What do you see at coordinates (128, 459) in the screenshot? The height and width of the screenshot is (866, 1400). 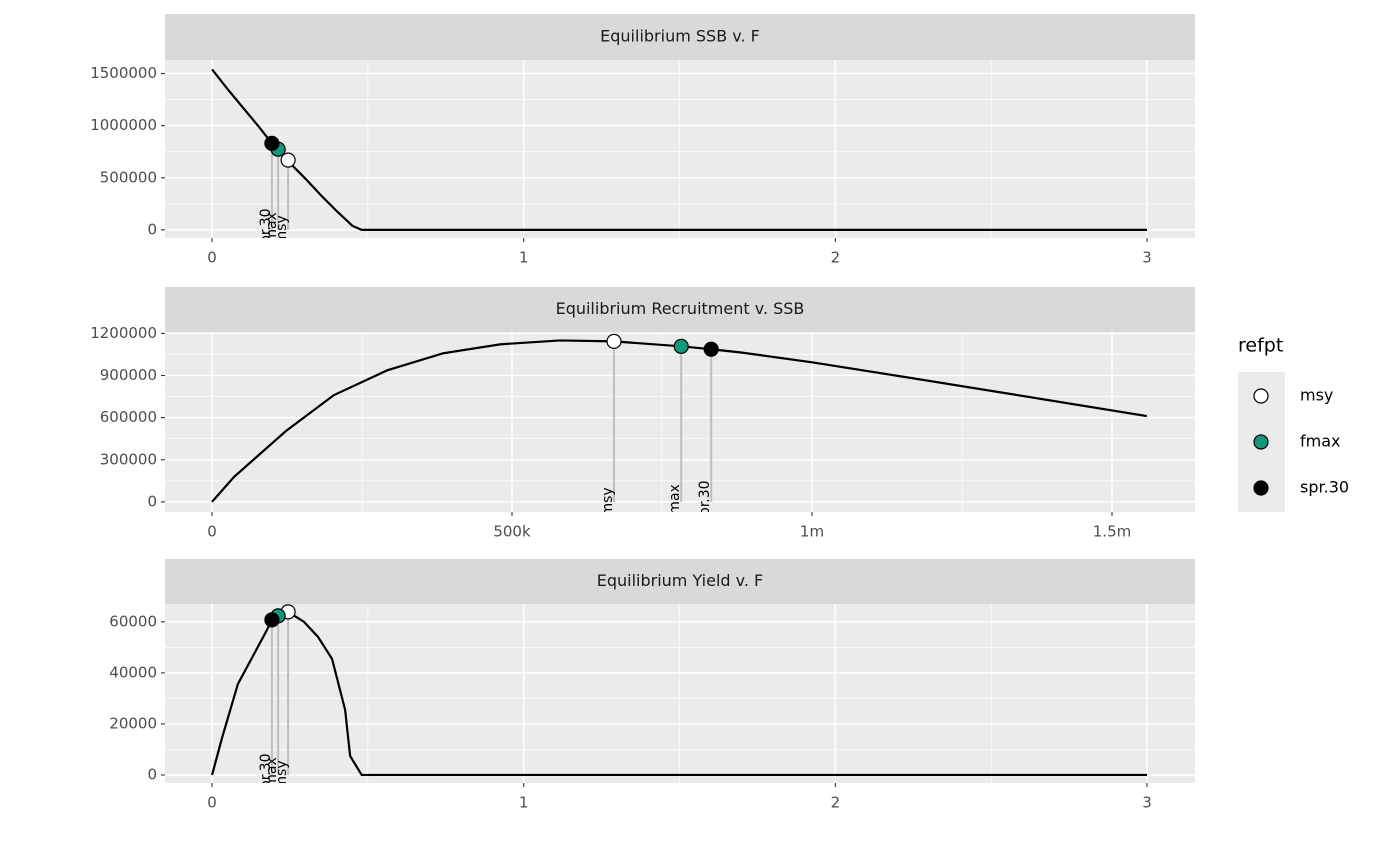 I see `y-tick-label: 300000` at bounding box center [128, 459].